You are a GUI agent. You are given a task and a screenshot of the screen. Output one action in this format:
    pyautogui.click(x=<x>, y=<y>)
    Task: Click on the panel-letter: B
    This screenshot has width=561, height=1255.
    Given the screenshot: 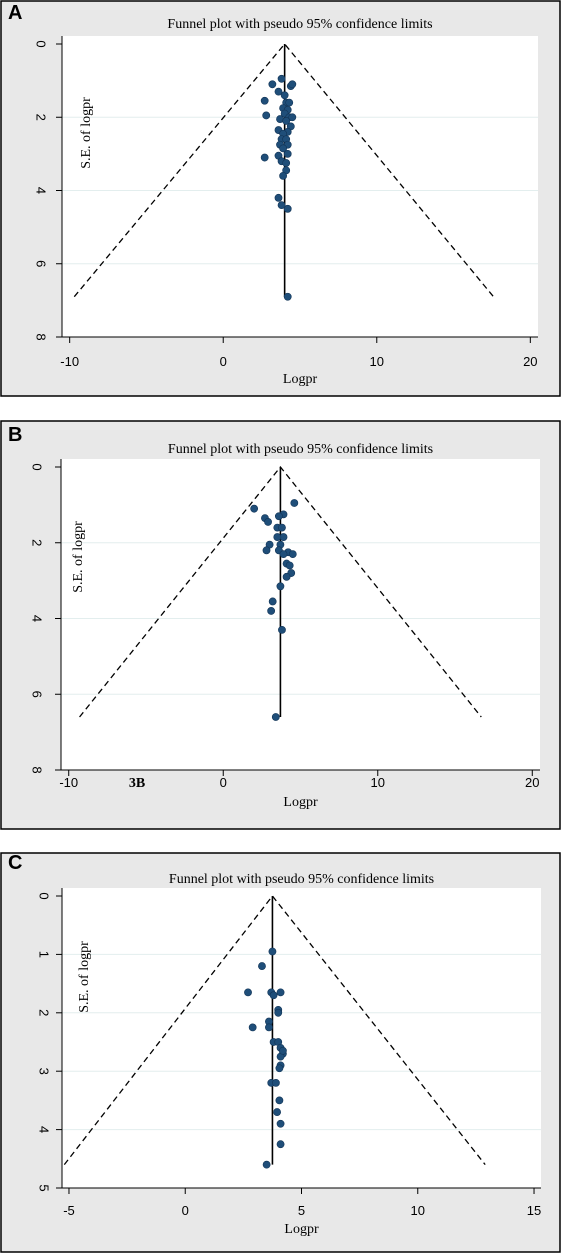 What is the action you would take?
    pyautogui.click(x=15, y=435)
    